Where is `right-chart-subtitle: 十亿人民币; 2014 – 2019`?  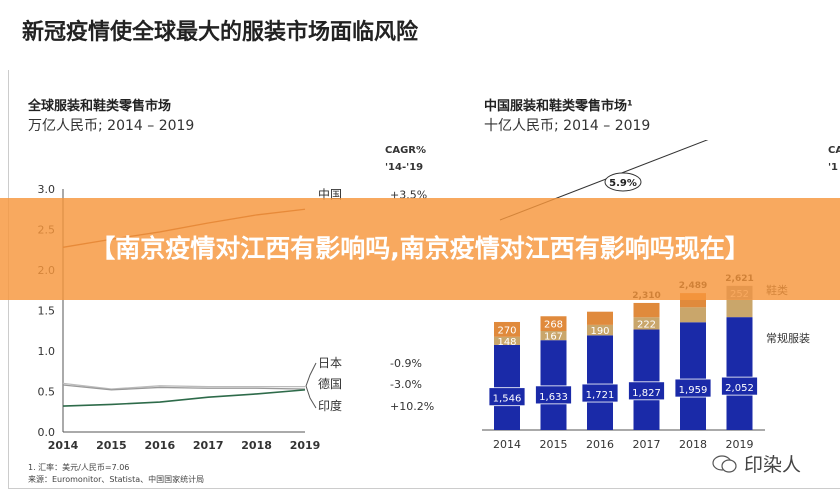
right-chart-subtitle: 十亿人民币; 2014 – 2019 is located at coordinates (567, 126).